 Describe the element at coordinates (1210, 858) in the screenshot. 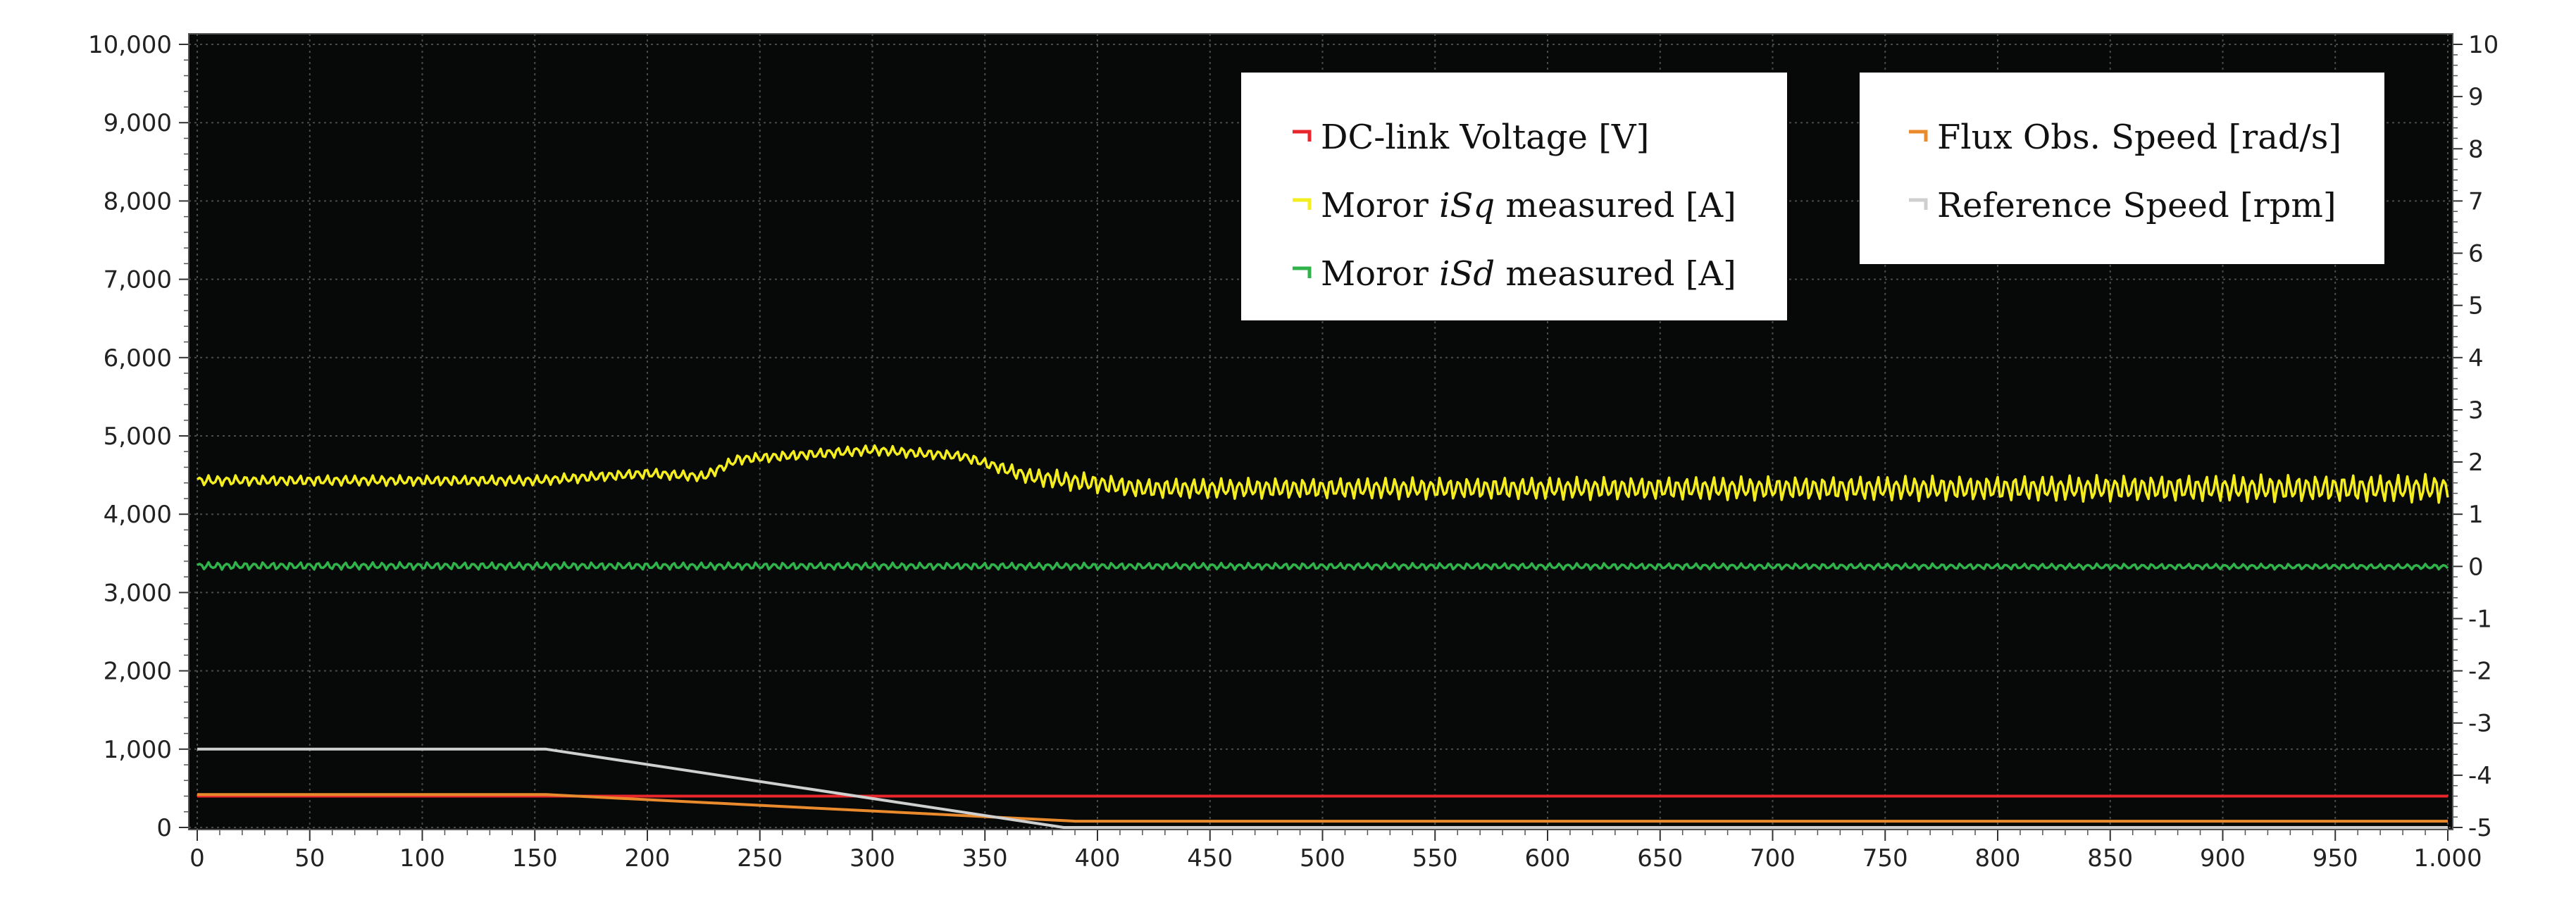

I see `x-tick-label: 450` at that location.